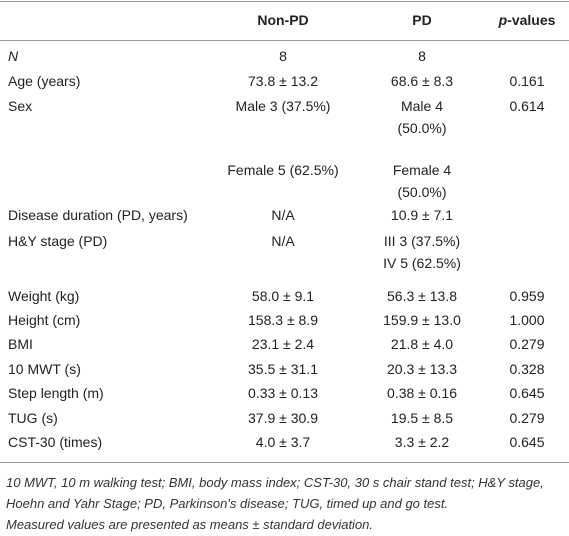  What do you see at coordinates (13, 56) in the screenshot?
I see `row-label: N` at bounding box center [13, 56].